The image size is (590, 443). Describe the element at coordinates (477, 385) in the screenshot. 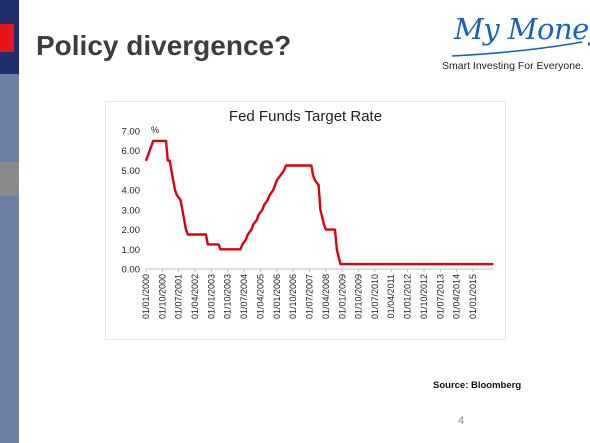

I see `source-note: Source: Bloomberg` at that location.